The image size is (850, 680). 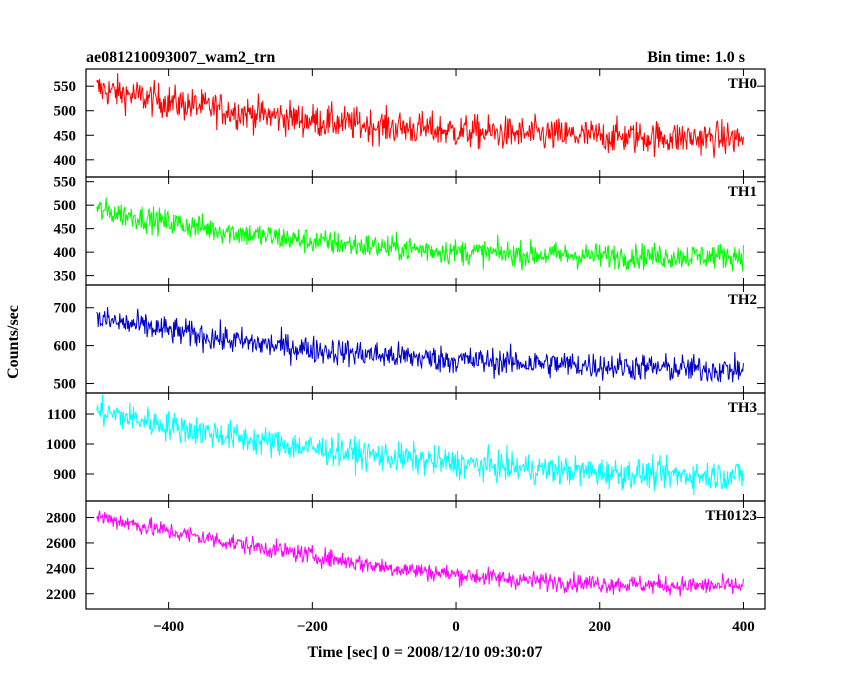 I want to click on x-tick-label: 400, so click(x=743, y=627).